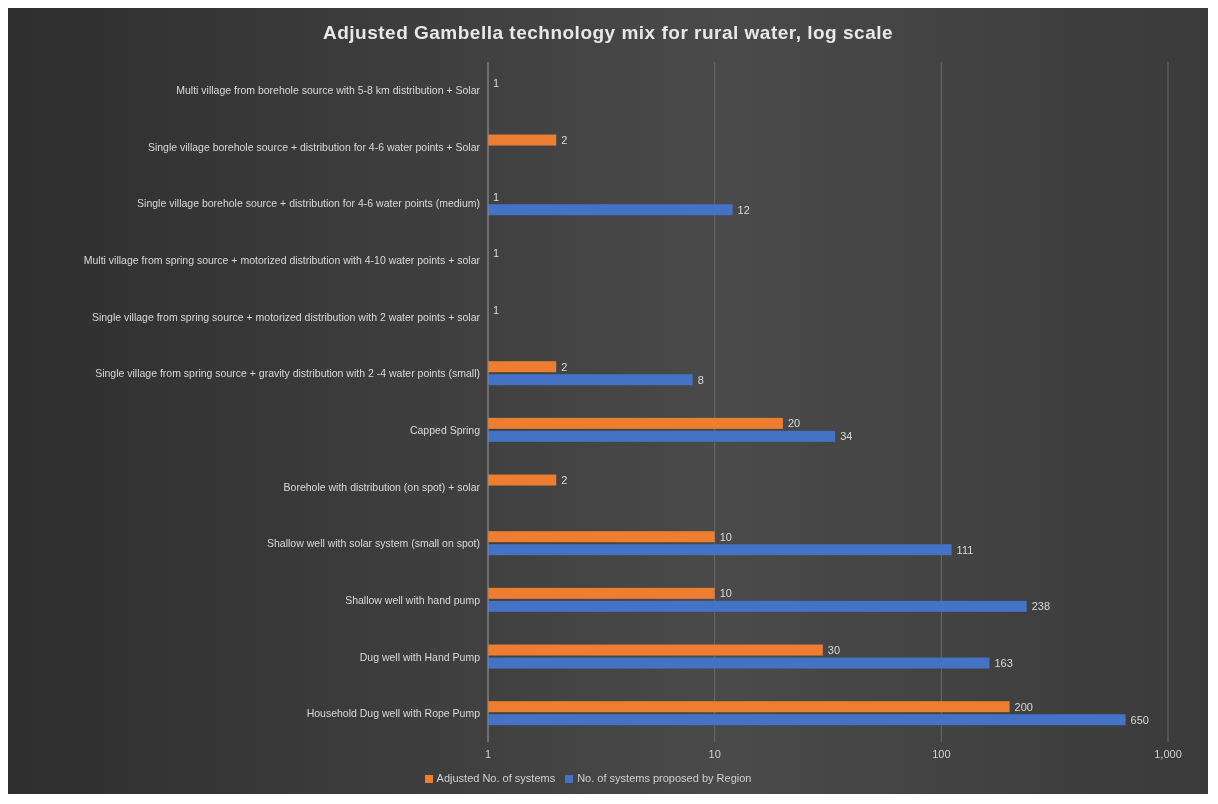 This screenshot has width=1218, height=804. I want to click on y-tick-label: Capped Spring, so click(445, 430).